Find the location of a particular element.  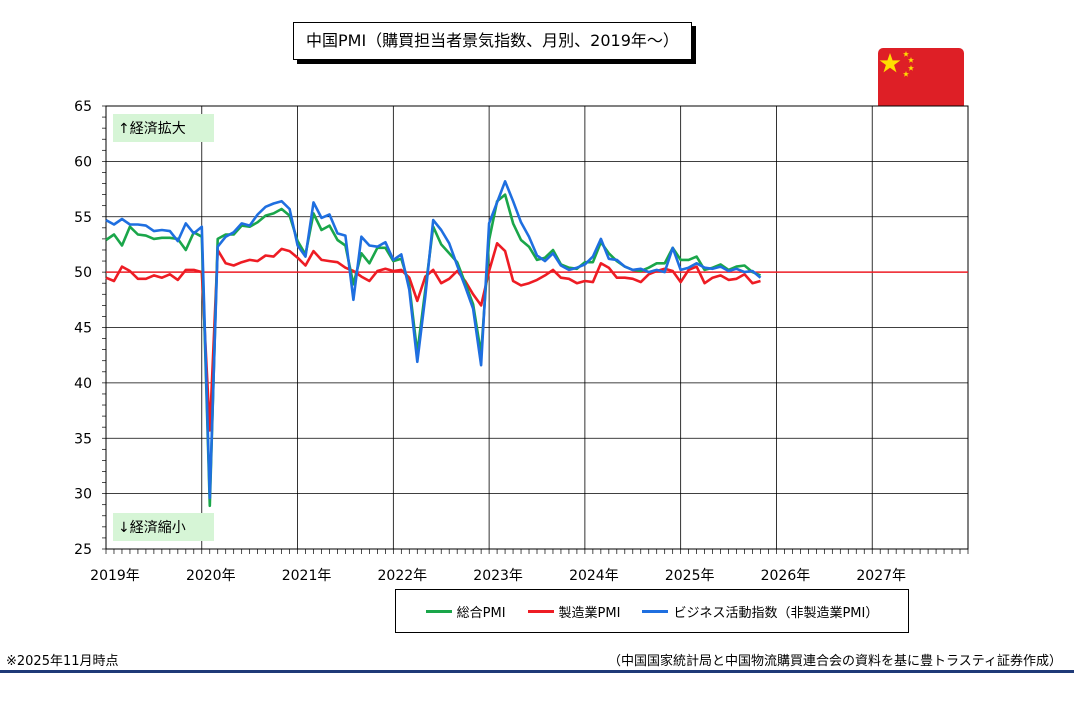

legend-item-manufacturing: 製造業PMI is located at coordinates (574, 611).